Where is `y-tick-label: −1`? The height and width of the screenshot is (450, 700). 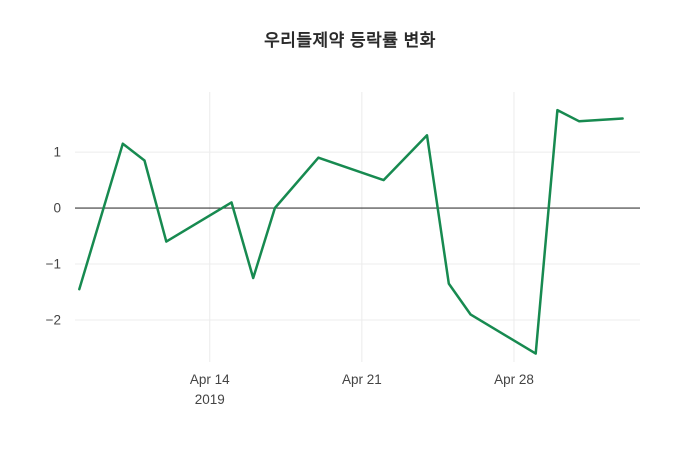 y-tick-label: −1 is located at coordinates (53, 264).